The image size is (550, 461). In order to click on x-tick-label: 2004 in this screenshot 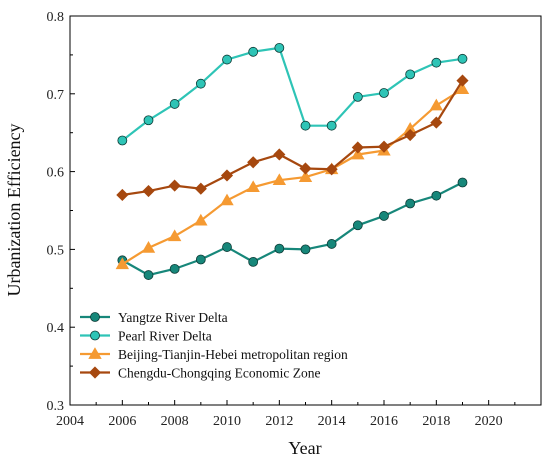, I will do `click(70, 421)`.